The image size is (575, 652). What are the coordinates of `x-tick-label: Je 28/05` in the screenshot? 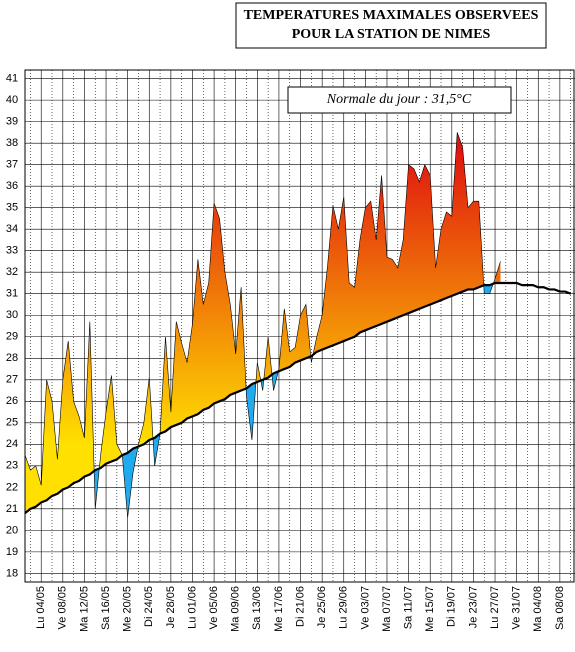 It's located at (171, 607).